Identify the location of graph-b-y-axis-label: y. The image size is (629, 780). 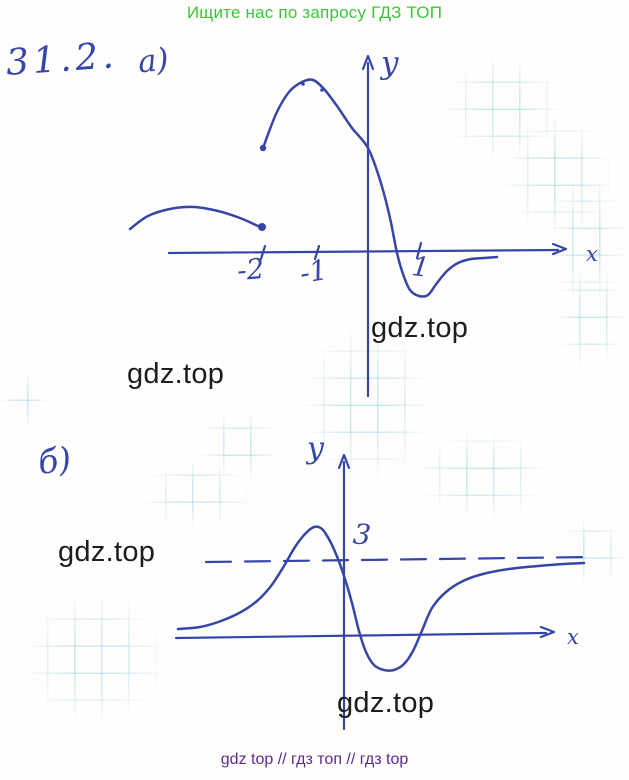
(315, 448).